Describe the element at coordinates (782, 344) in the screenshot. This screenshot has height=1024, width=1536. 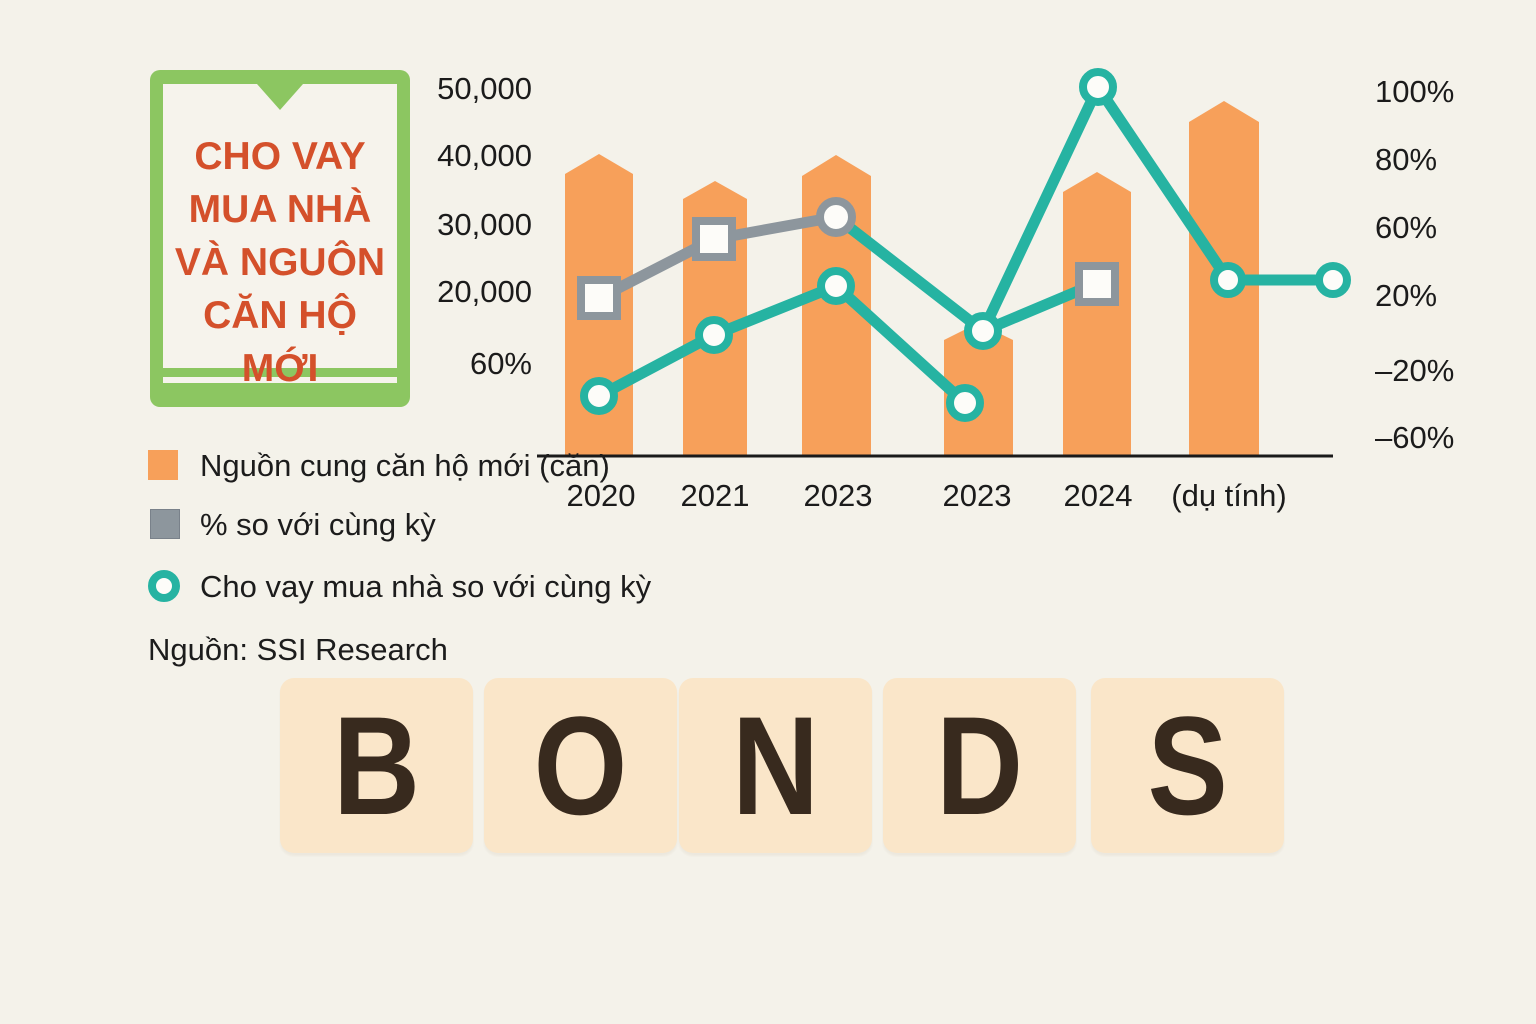
I see `teal-line-lower` at that location.